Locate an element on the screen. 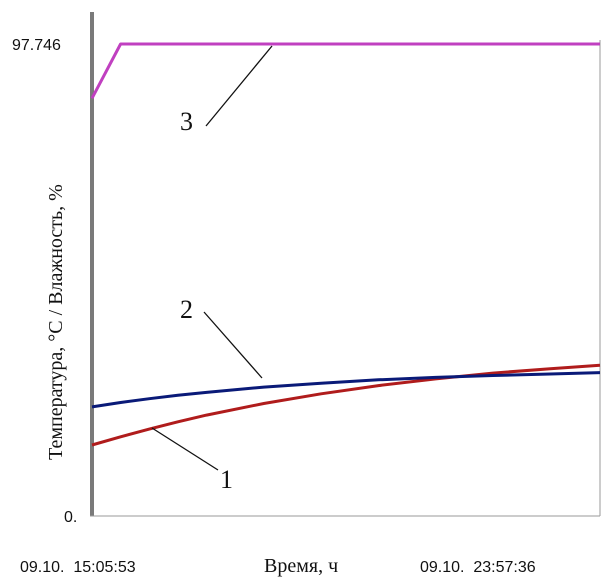  x-tick-label-start: 09.10. 15:05:53 is located at coordinates (78, 567).